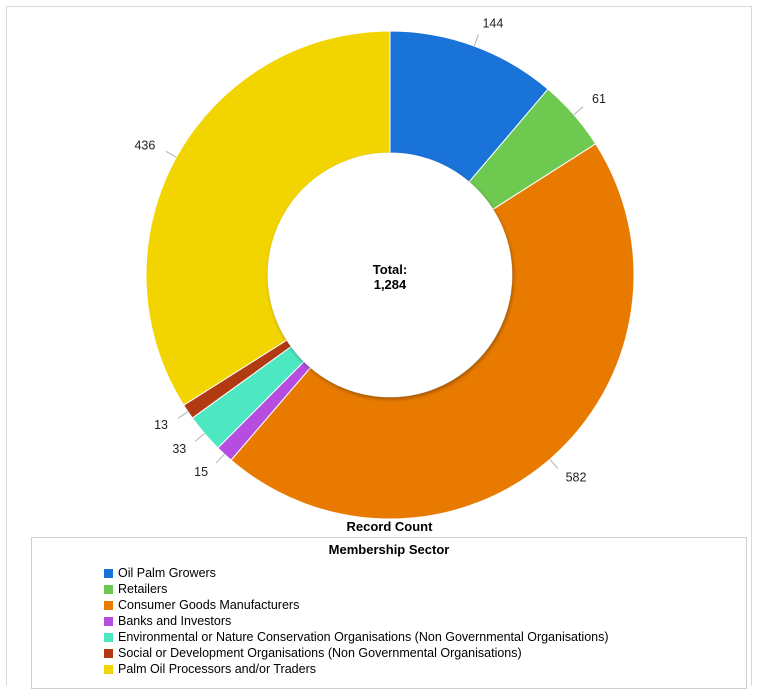 This screenshot has height=689, width=760. I want to click on legend-label: Banks and Investors, so click(175, 621).